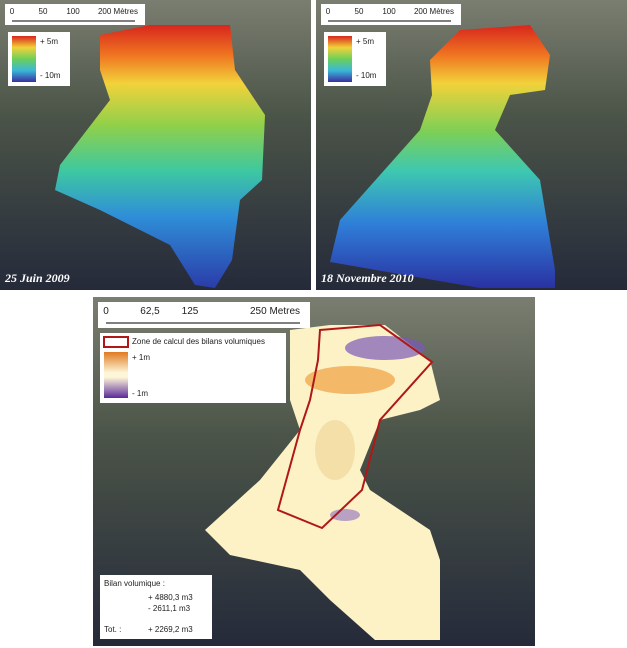 Image resolution: width=627 pixels, height=648 pixels. I want to click on scale-label: 125, so click(190, 311).